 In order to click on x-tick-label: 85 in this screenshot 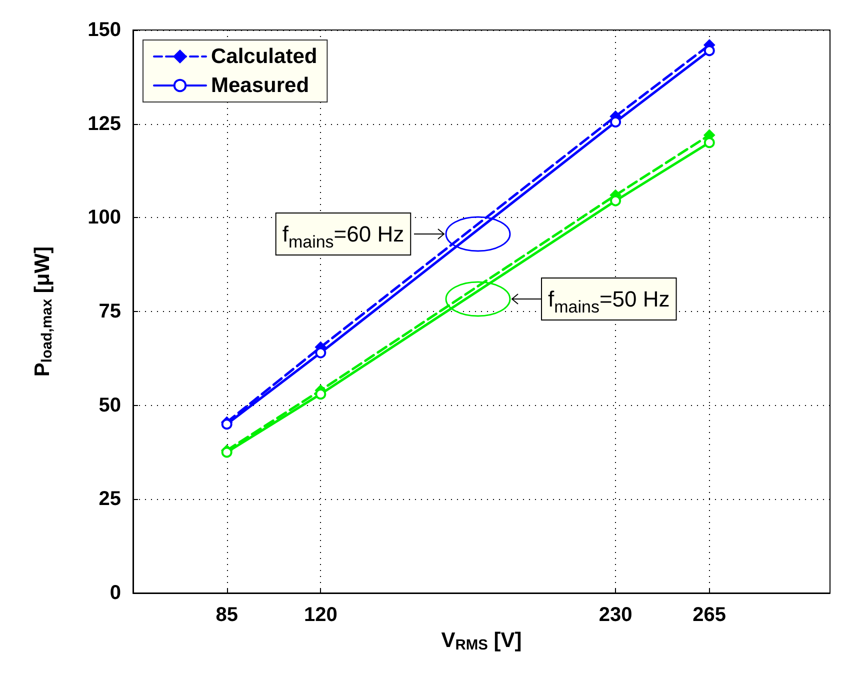, I will do `click(227, 615)`.